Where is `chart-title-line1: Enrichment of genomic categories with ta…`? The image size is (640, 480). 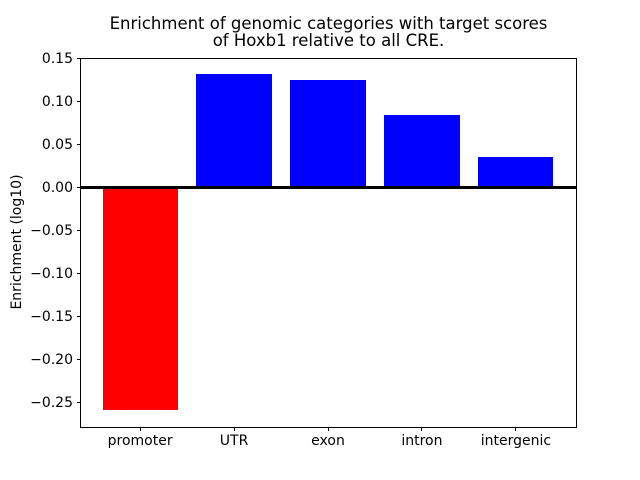 chart-title-line1: Enrichment of genomic categories with ta… is located at coordinates (328, 23).